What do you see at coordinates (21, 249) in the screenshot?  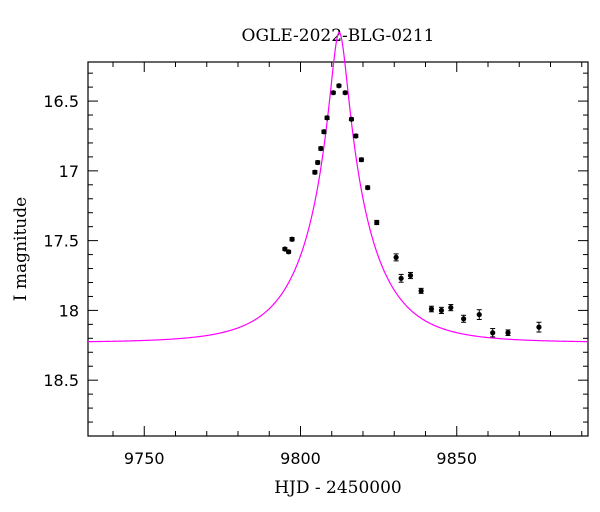 I see `y-axis-label: I magnitude` at bounding box center [21, 249].